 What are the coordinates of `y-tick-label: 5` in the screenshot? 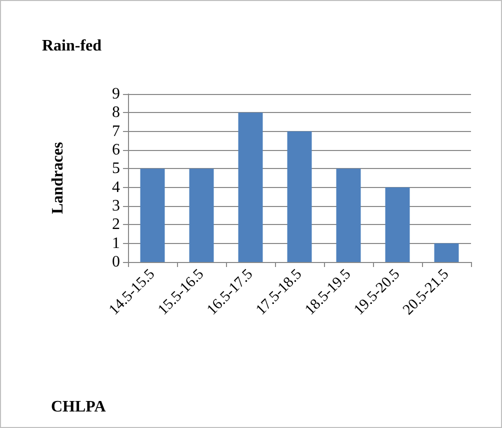 It's located at (116, 169).